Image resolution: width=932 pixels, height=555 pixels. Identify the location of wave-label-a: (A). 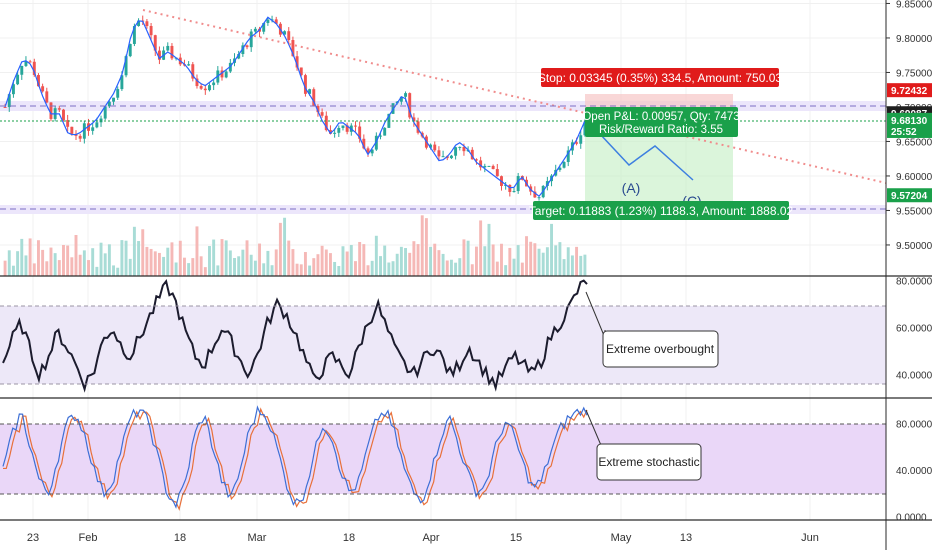
(631, 188).